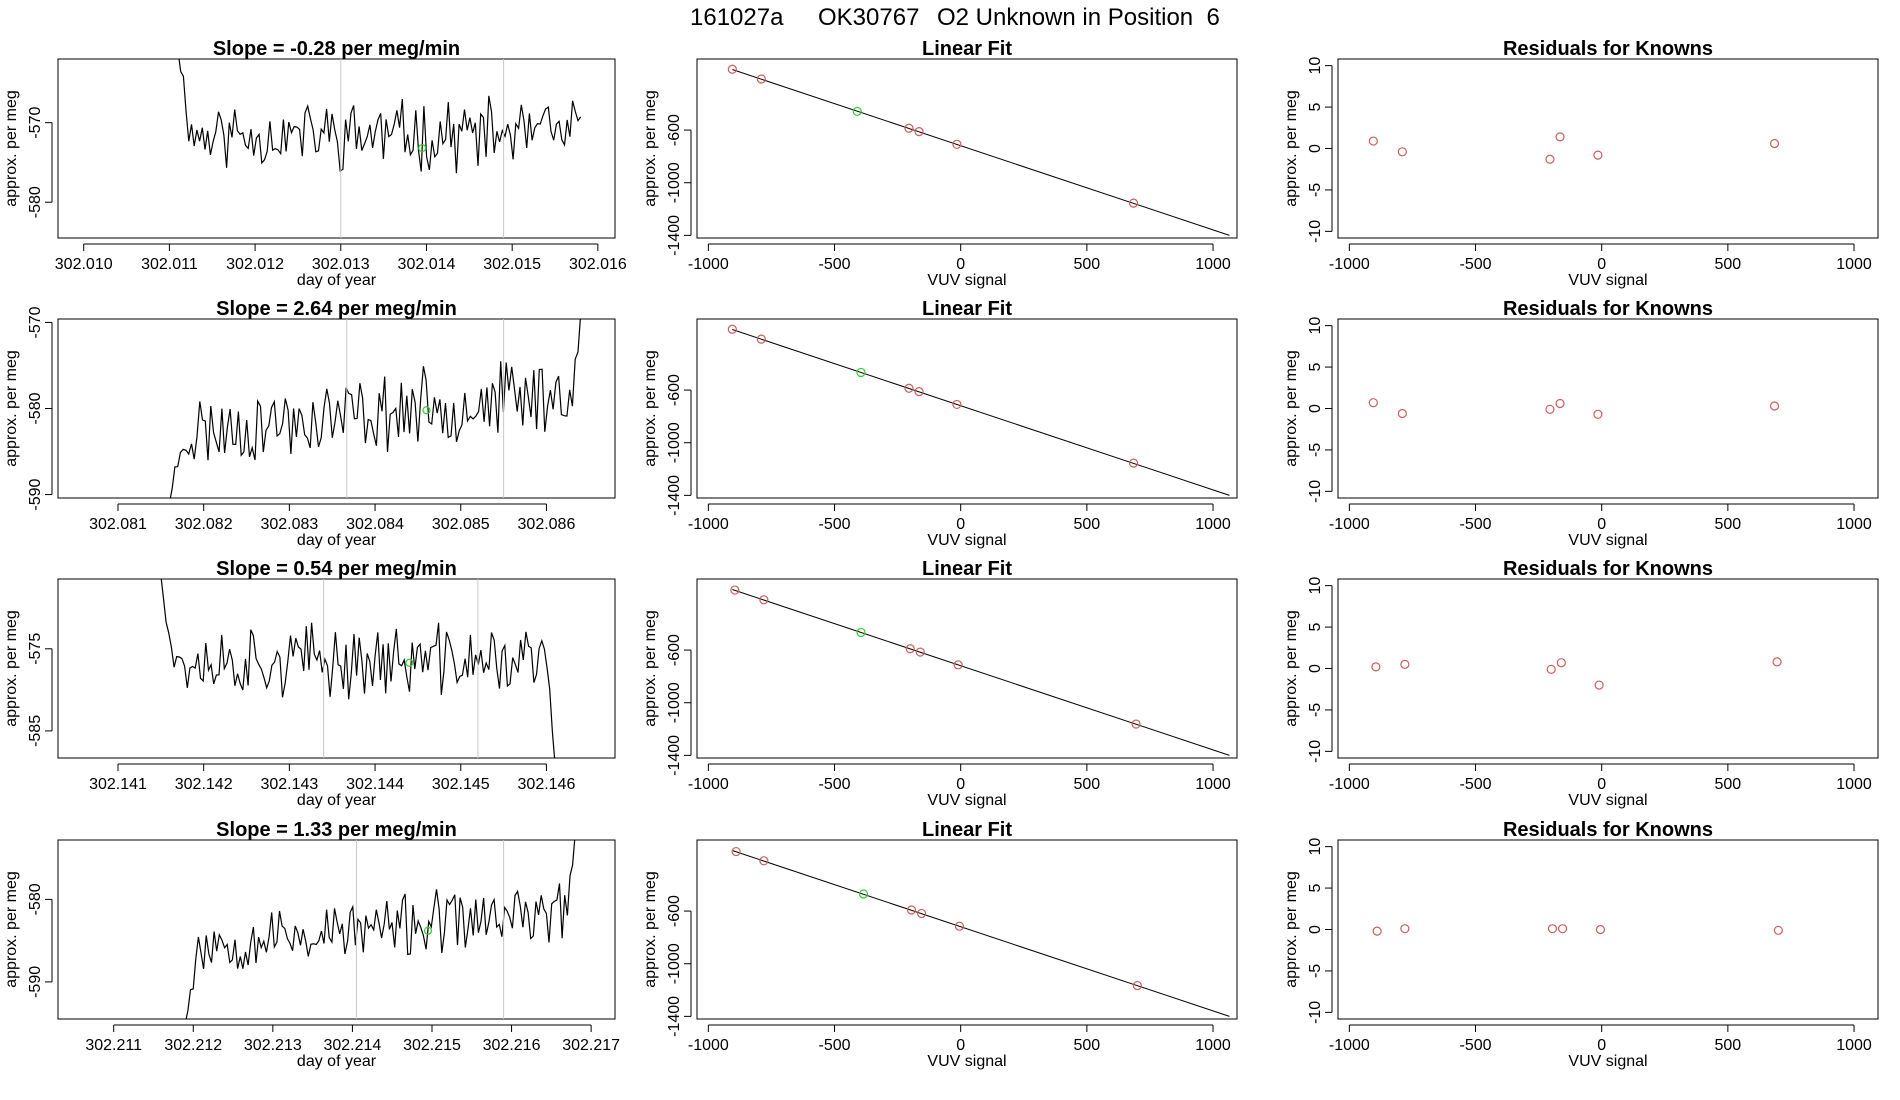  I want to click on x-tick-label: 302.015, so click(512, 264).